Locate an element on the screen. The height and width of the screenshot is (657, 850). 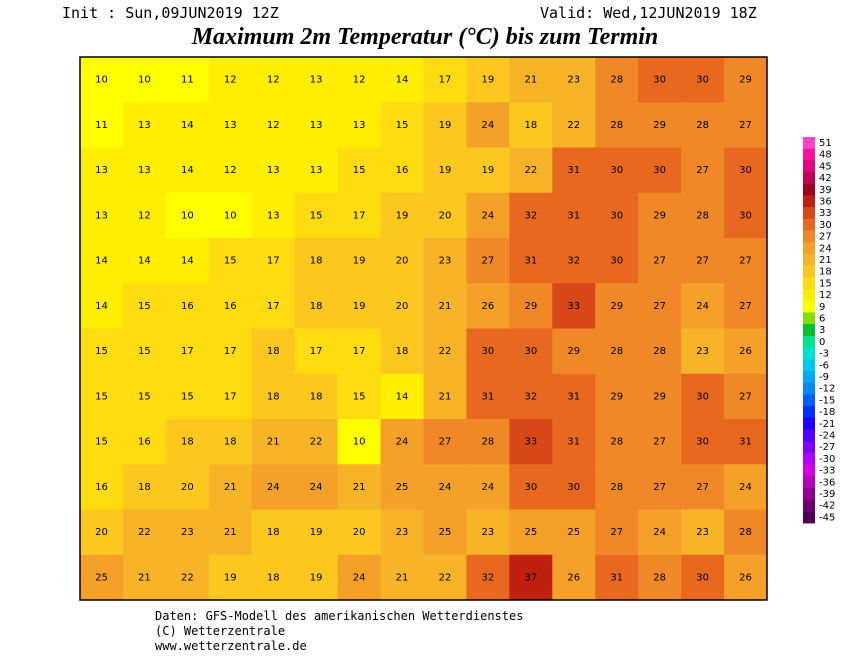
colorbar-label: 30 is located at coordinates (825, 225).